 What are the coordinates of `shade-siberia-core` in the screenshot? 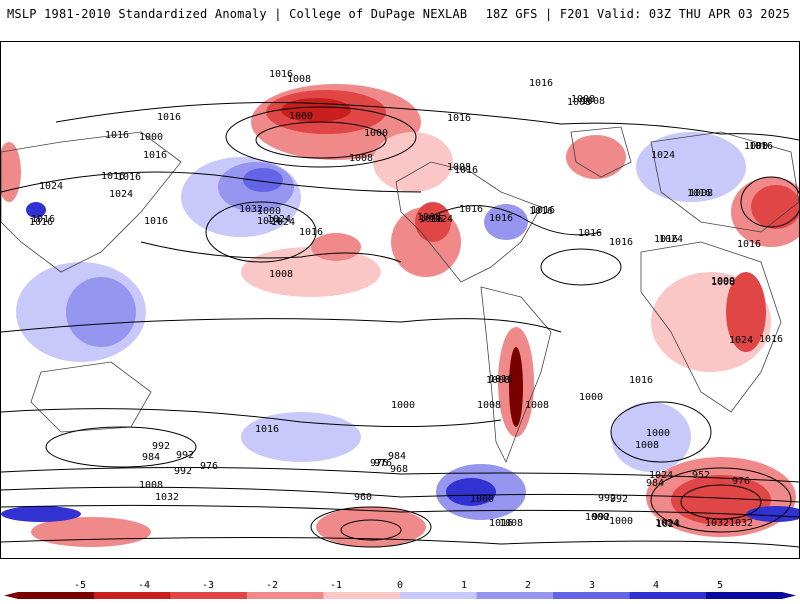 It's located at (775, 207).